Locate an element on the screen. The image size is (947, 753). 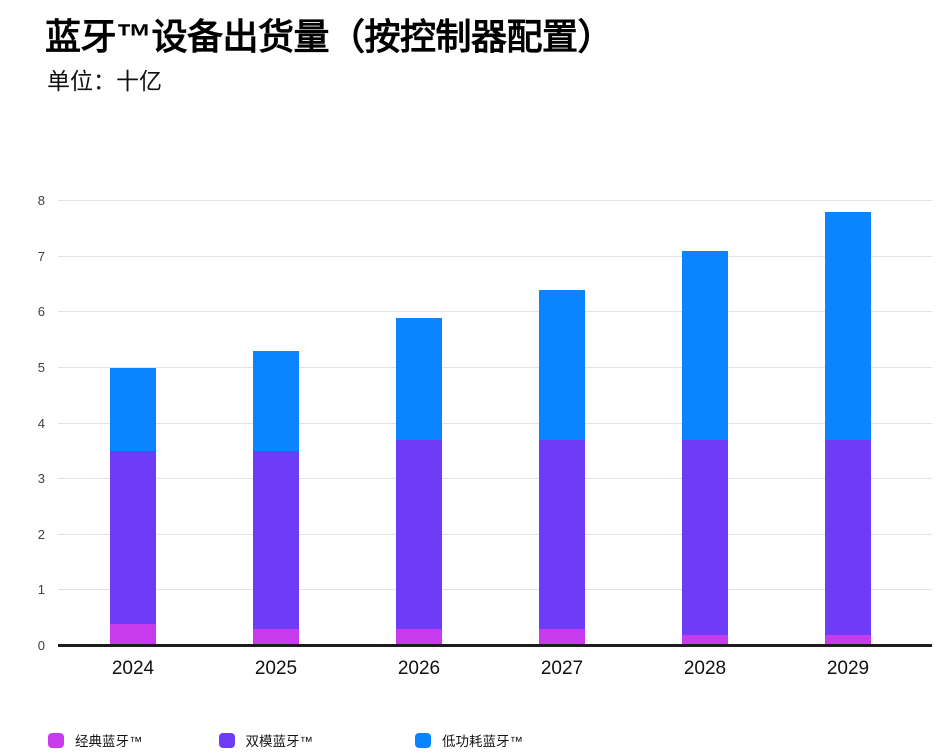
chart-subtitle: 单位：十亿 is located at coordinates (104, 81).